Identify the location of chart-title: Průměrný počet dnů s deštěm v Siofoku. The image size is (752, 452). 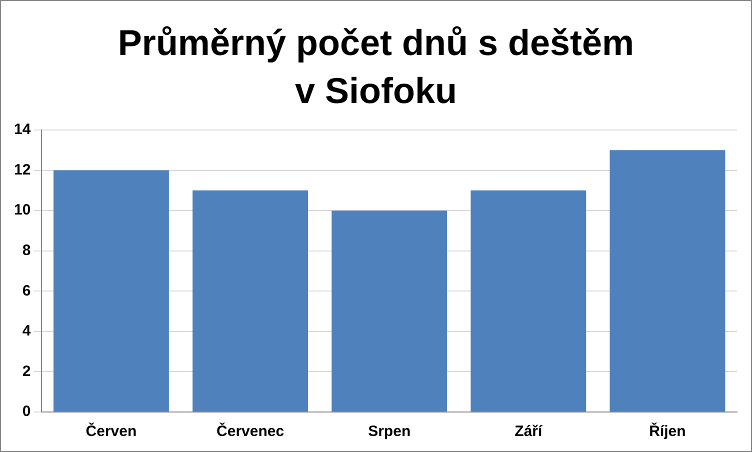
(376, 67).